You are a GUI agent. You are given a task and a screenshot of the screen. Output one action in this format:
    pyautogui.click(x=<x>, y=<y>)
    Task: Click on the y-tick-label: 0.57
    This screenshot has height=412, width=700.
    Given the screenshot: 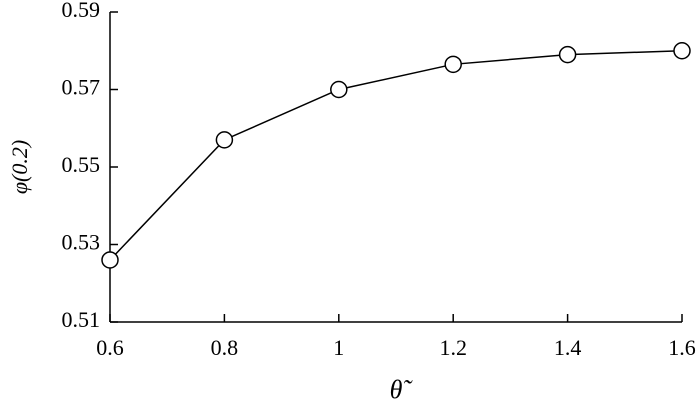 What is the action you would take?
    pyautogui.click(x=81, y=87)
    